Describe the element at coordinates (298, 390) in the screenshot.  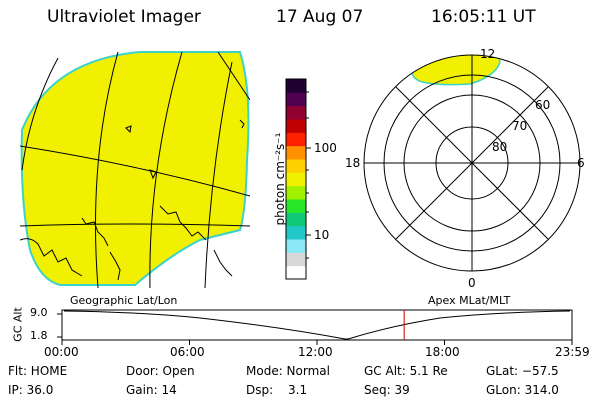
I see `dsp-value: 3.1` at that location.